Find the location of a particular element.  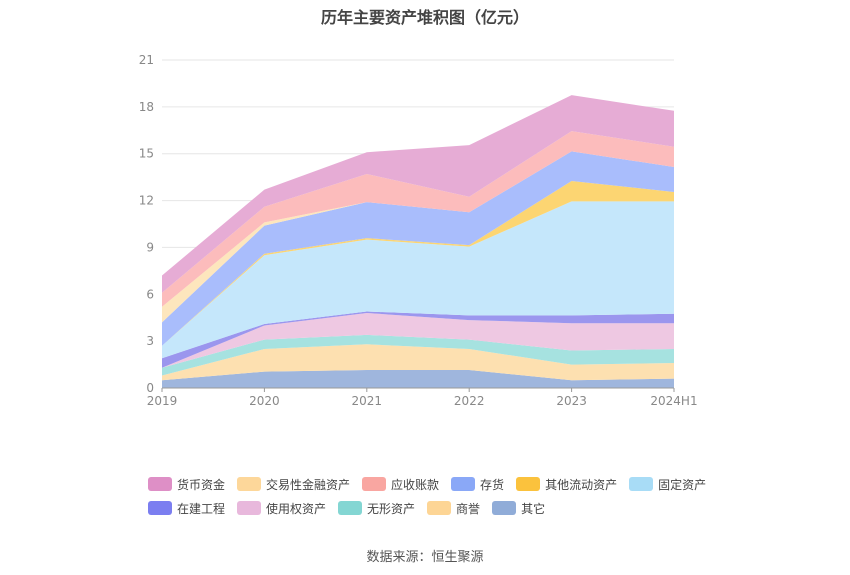

legend-item: 交易性金融资产 is located at coordinates (293, 484).